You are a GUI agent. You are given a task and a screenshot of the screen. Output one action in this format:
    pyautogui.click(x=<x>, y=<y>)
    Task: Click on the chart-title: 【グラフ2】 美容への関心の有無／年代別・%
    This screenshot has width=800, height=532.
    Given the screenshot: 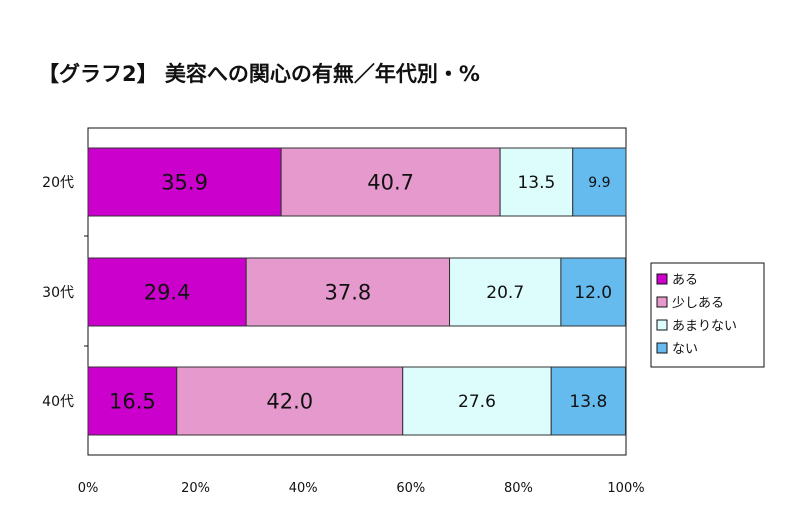 What is the action you would take?
    pyautogui.click(x=259, y=74)
    